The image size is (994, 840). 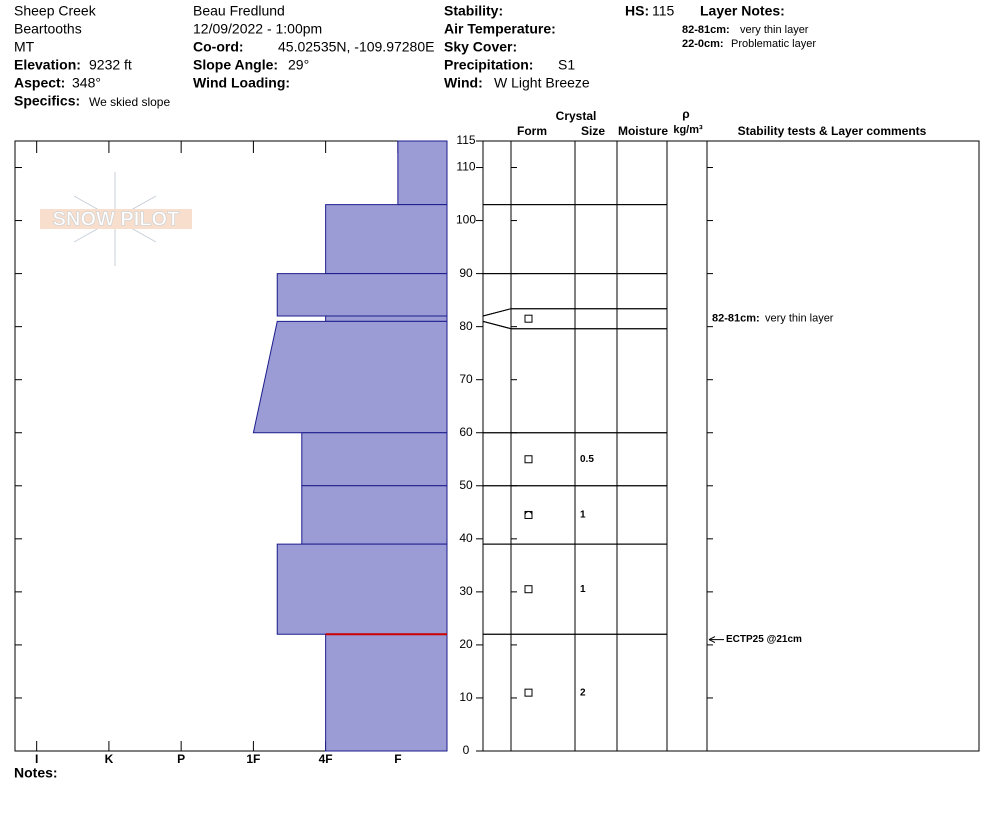 I want to click on field-label: Specifics:, so click(x=47, y=101).